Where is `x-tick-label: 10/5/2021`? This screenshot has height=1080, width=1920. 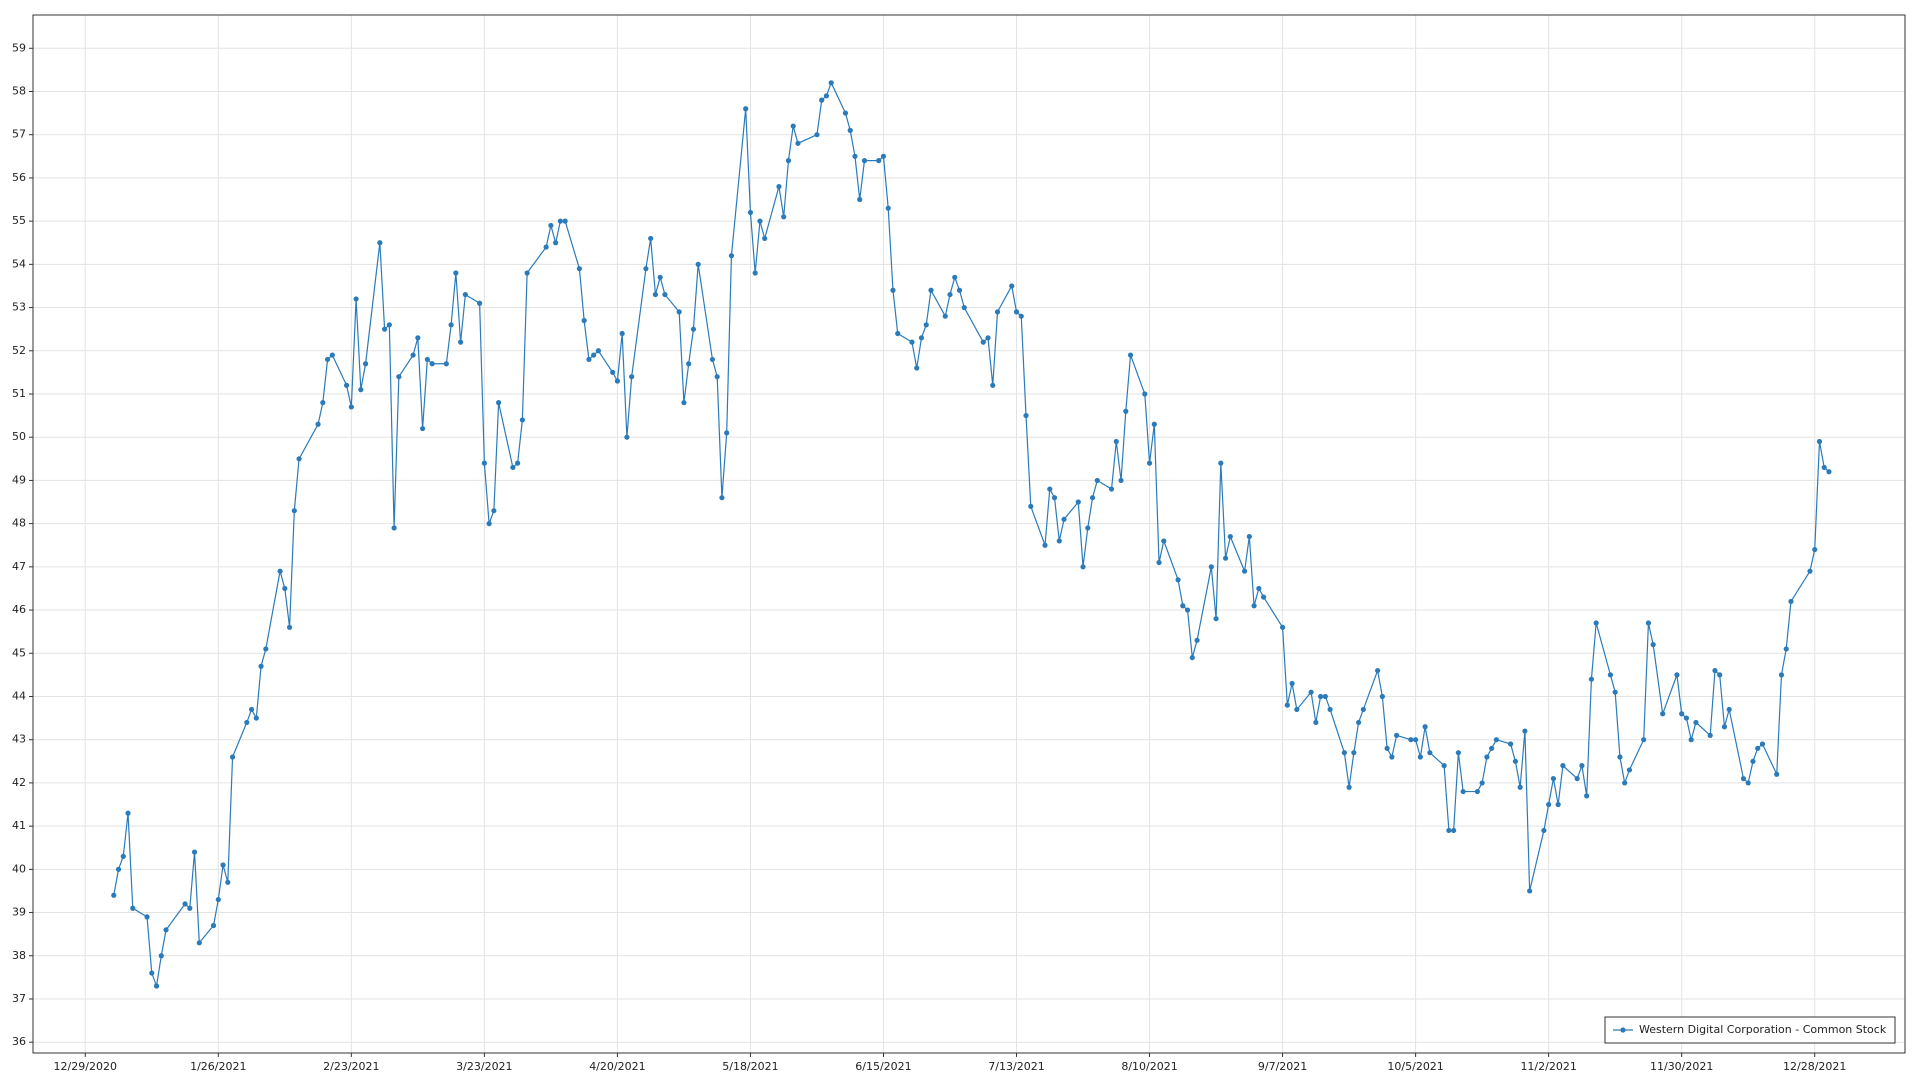
x-tick-label: 10/5/2021 is located at coordinates (1415, 1066).